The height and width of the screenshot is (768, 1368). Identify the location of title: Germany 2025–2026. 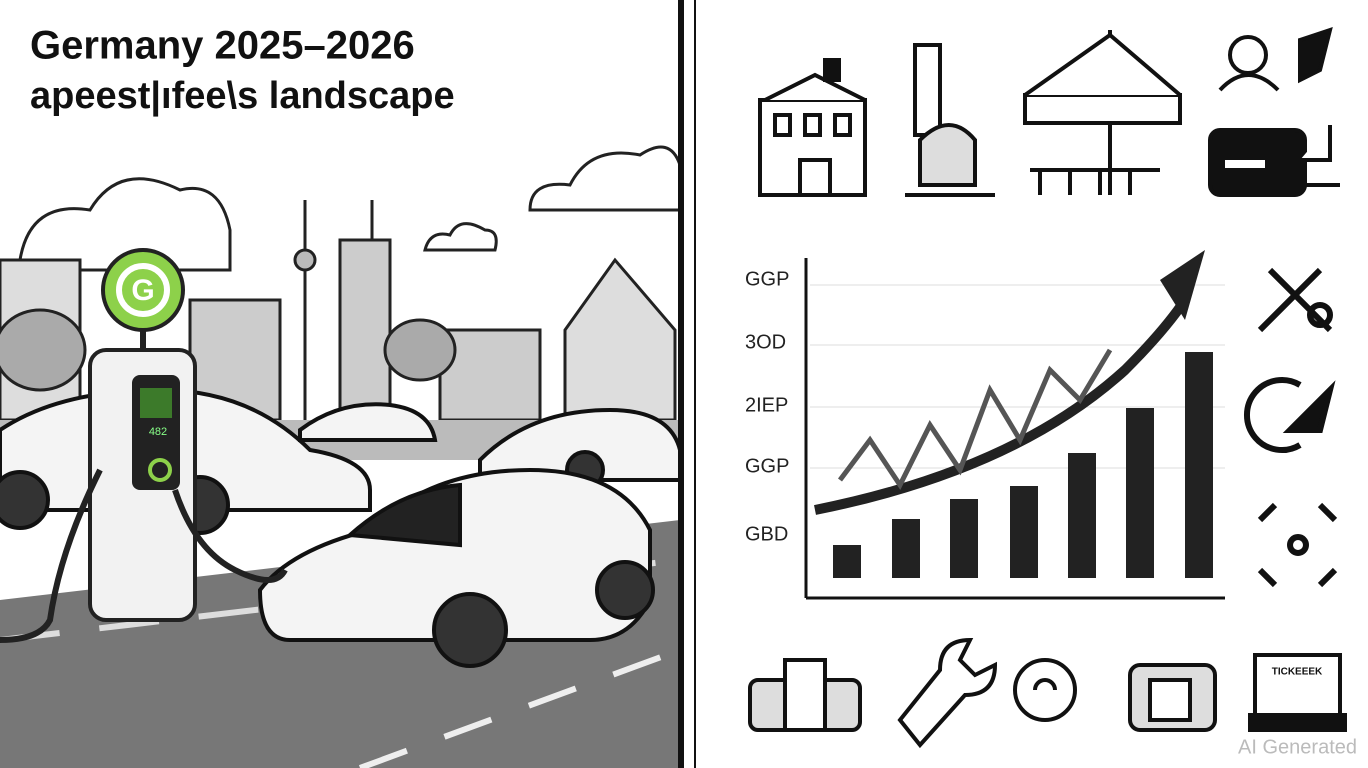
(222, 46).